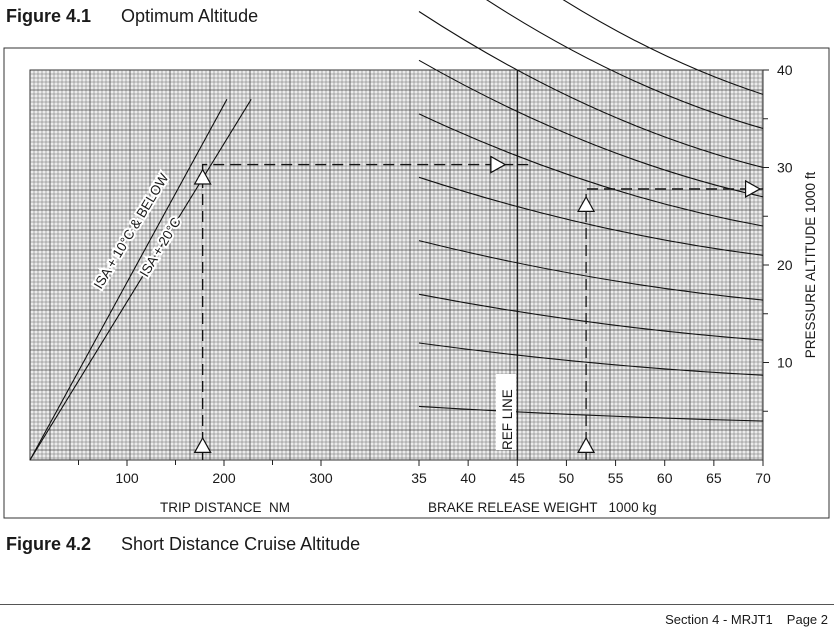 Image resolution: width=834 pixels, height=633 pixels. What do you see at coordinates (498, 164) in the screenshot?
I see `example-ref-line-arrow` at bounding box center [498, 164].